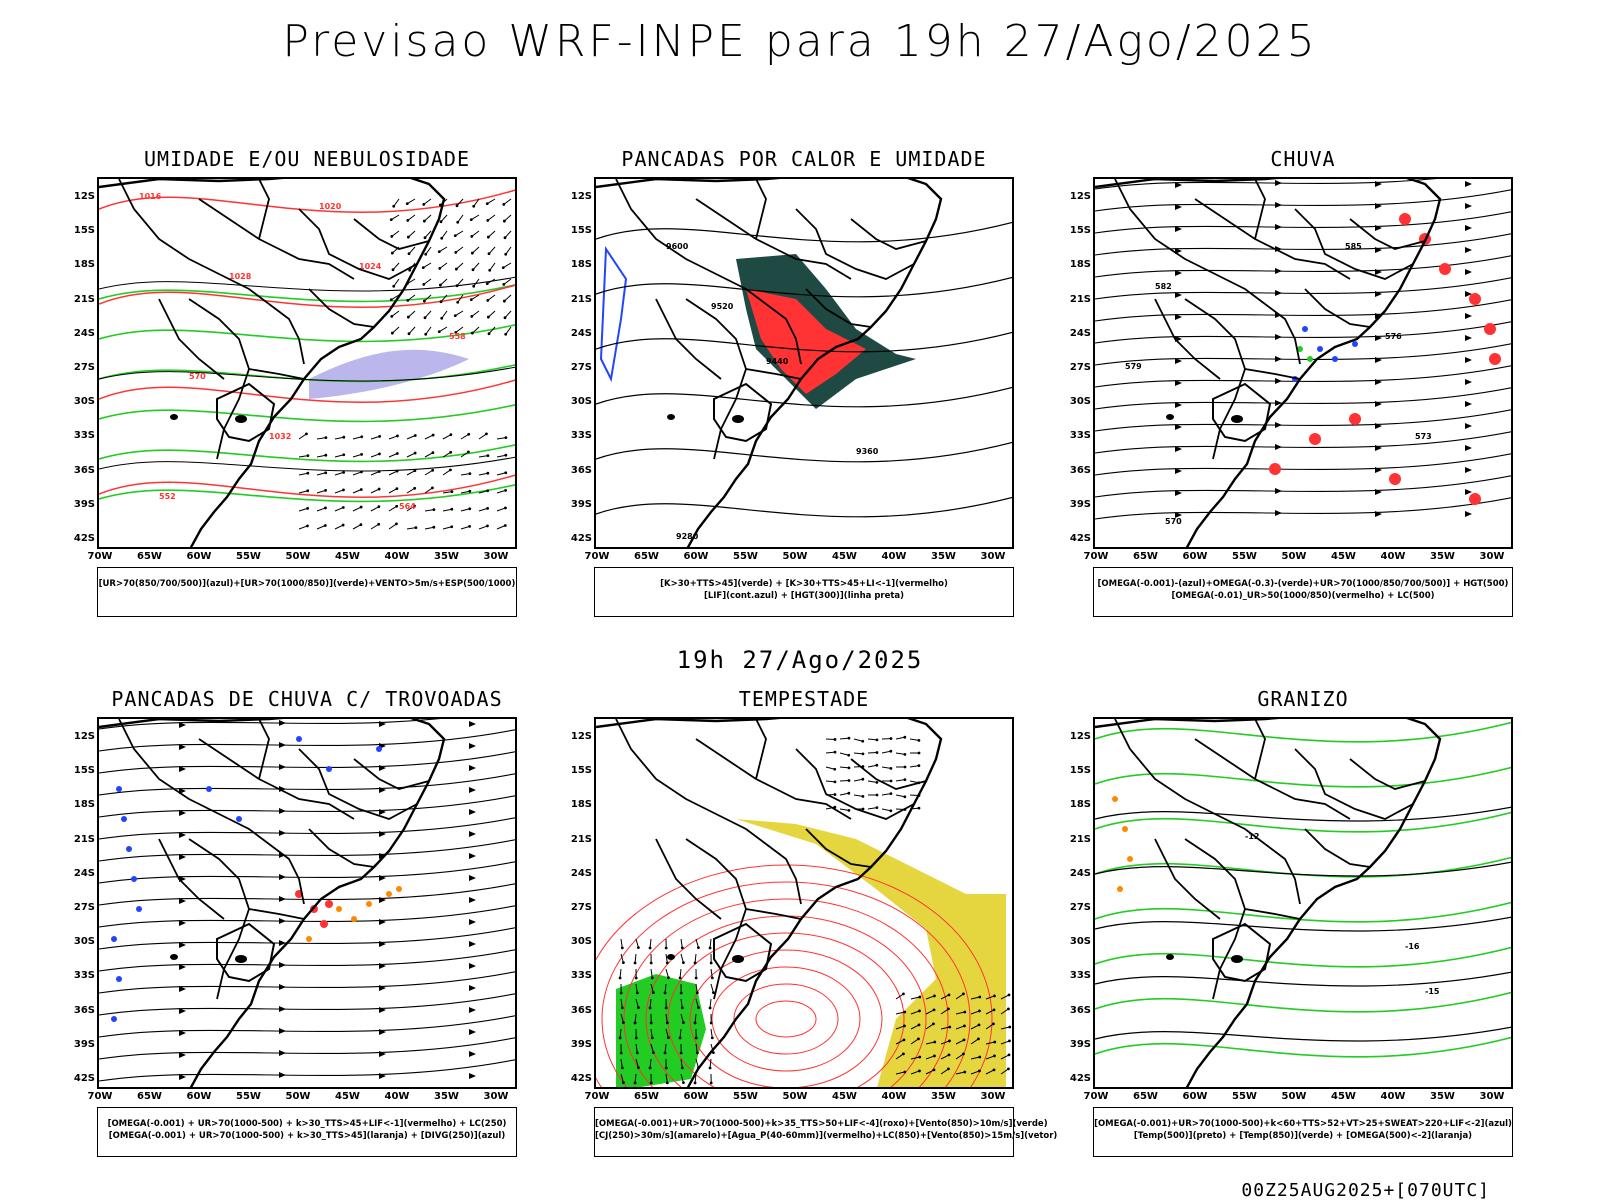 The width and height of the screenshot is (1600, 1201). Describe the element at coordinates (1303, 699) in the screenshot. I see `panel-title: GRANIZO` at that location.